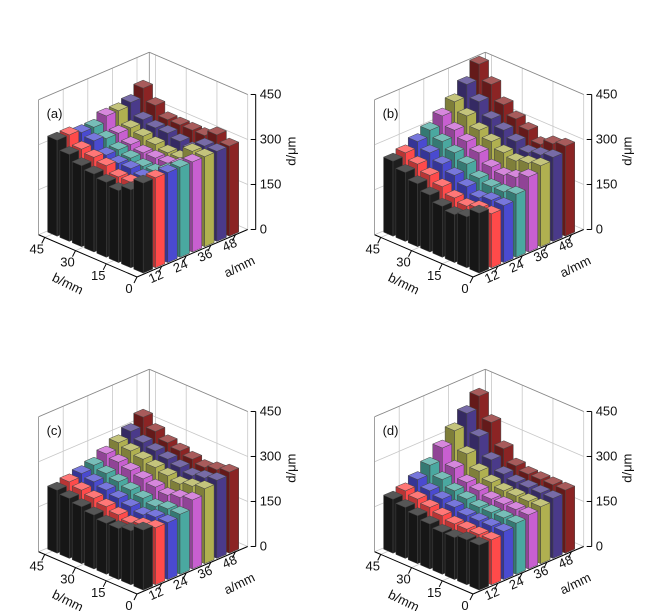 The image size is (650, 611). Describe the element at coordinates (143, 499) in the screenshot. I see `bars` at that location.